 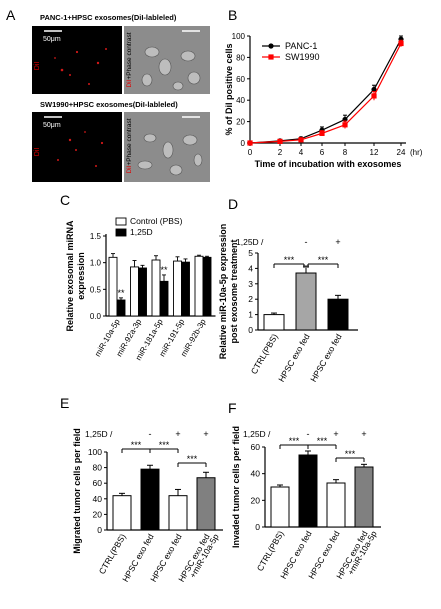 I want to click on micro-bottom-title: SW1990+HPSC exosomes(DiI-lableled), so click(x=109, y=104).